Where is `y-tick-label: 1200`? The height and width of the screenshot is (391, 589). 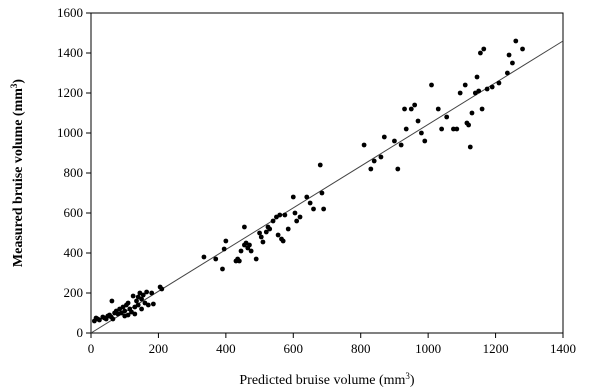
y-tick-label: 1200 is located at coordinates (70, 92).